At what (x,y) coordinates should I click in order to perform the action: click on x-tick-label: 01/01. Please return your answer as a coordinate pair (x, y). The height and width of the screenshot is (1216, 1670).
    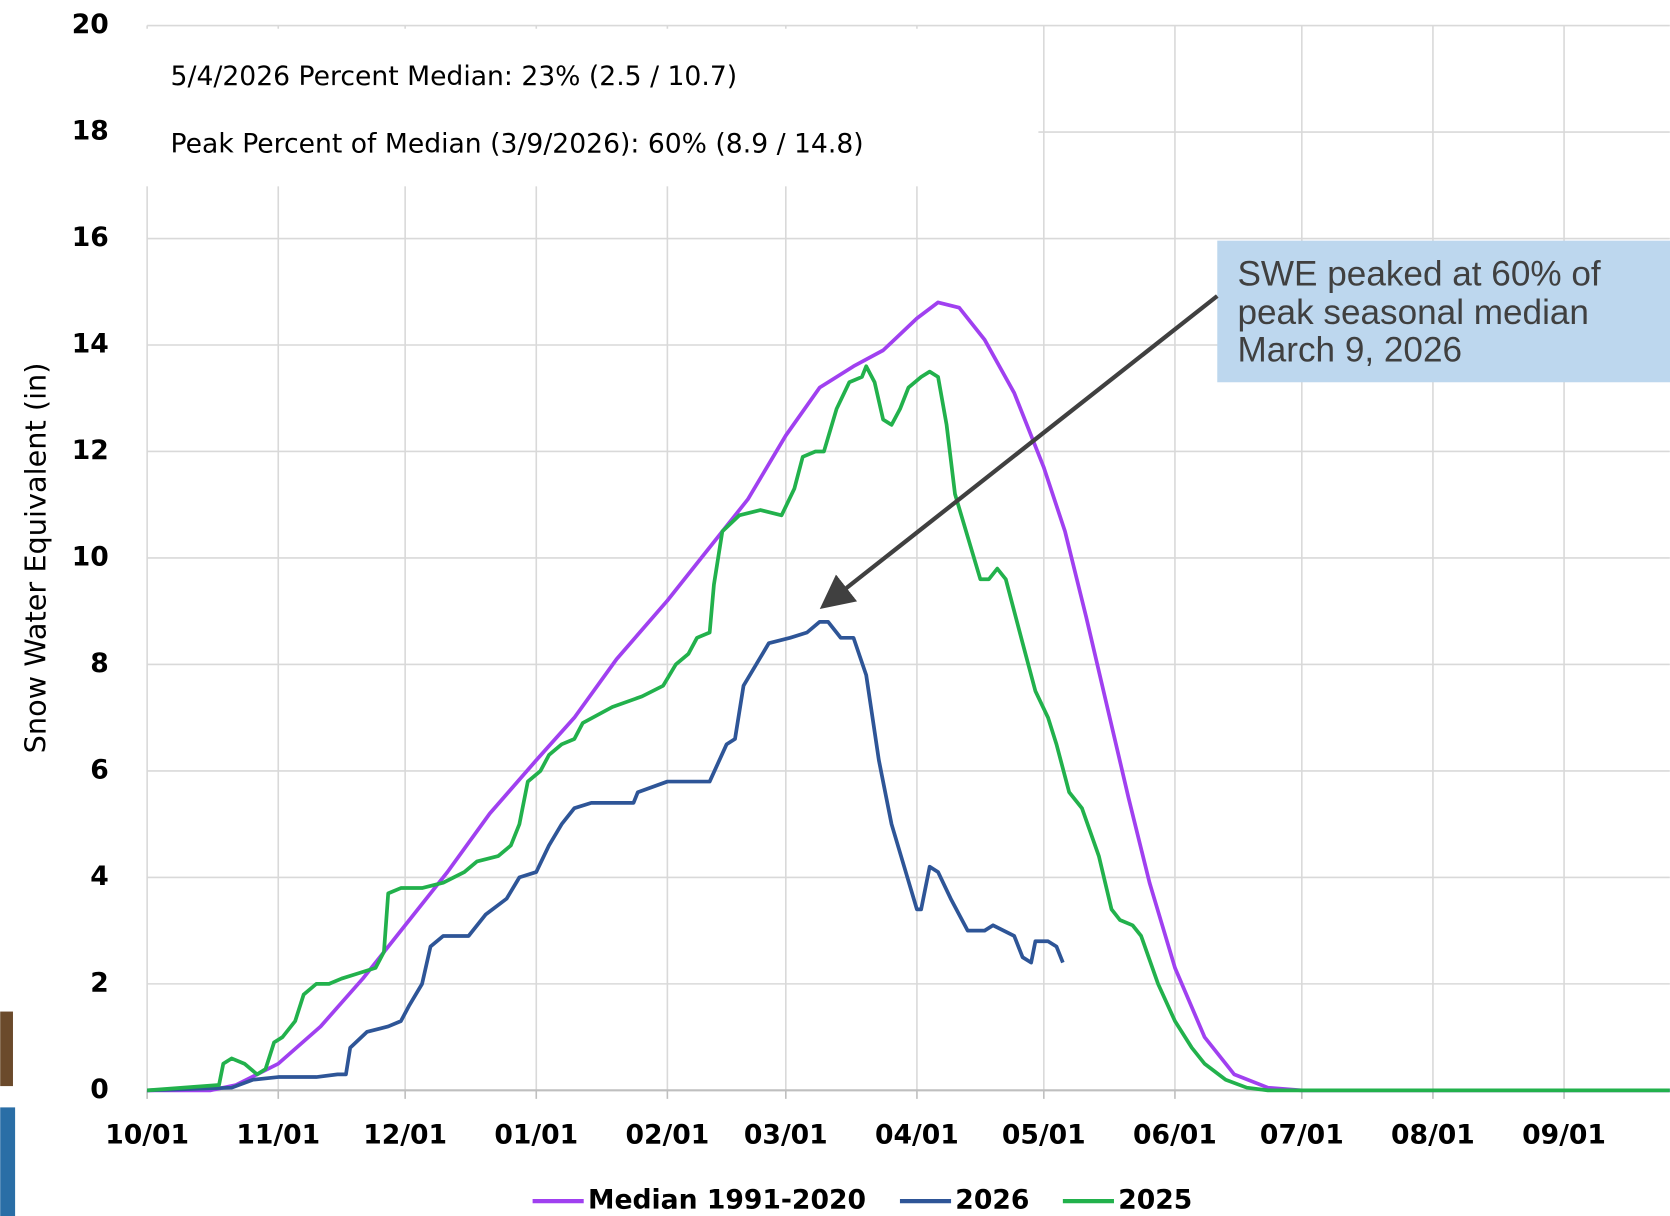
    Looking at the image, I should click on (536, 1135).